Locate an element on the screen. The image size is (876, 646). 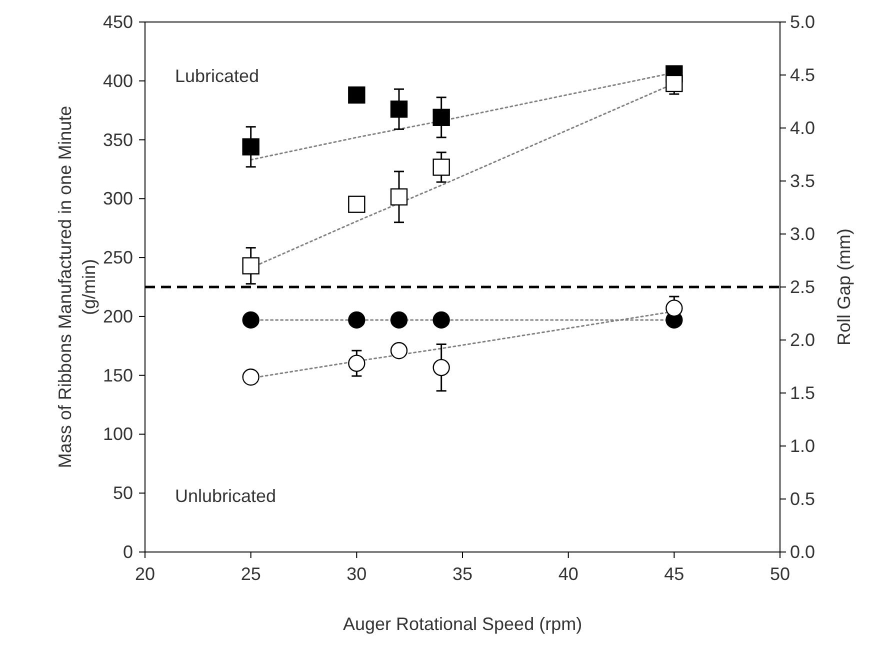
y2-tick-label: 0.5 is located at coordinates (803, 499).